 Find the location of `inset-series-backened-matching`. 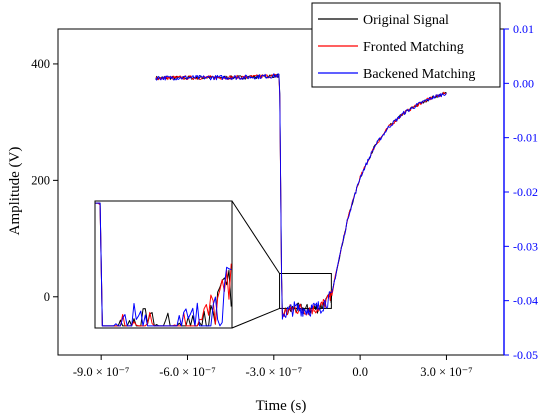

inset-series-backened-matching is located at coordinates (163, 264).